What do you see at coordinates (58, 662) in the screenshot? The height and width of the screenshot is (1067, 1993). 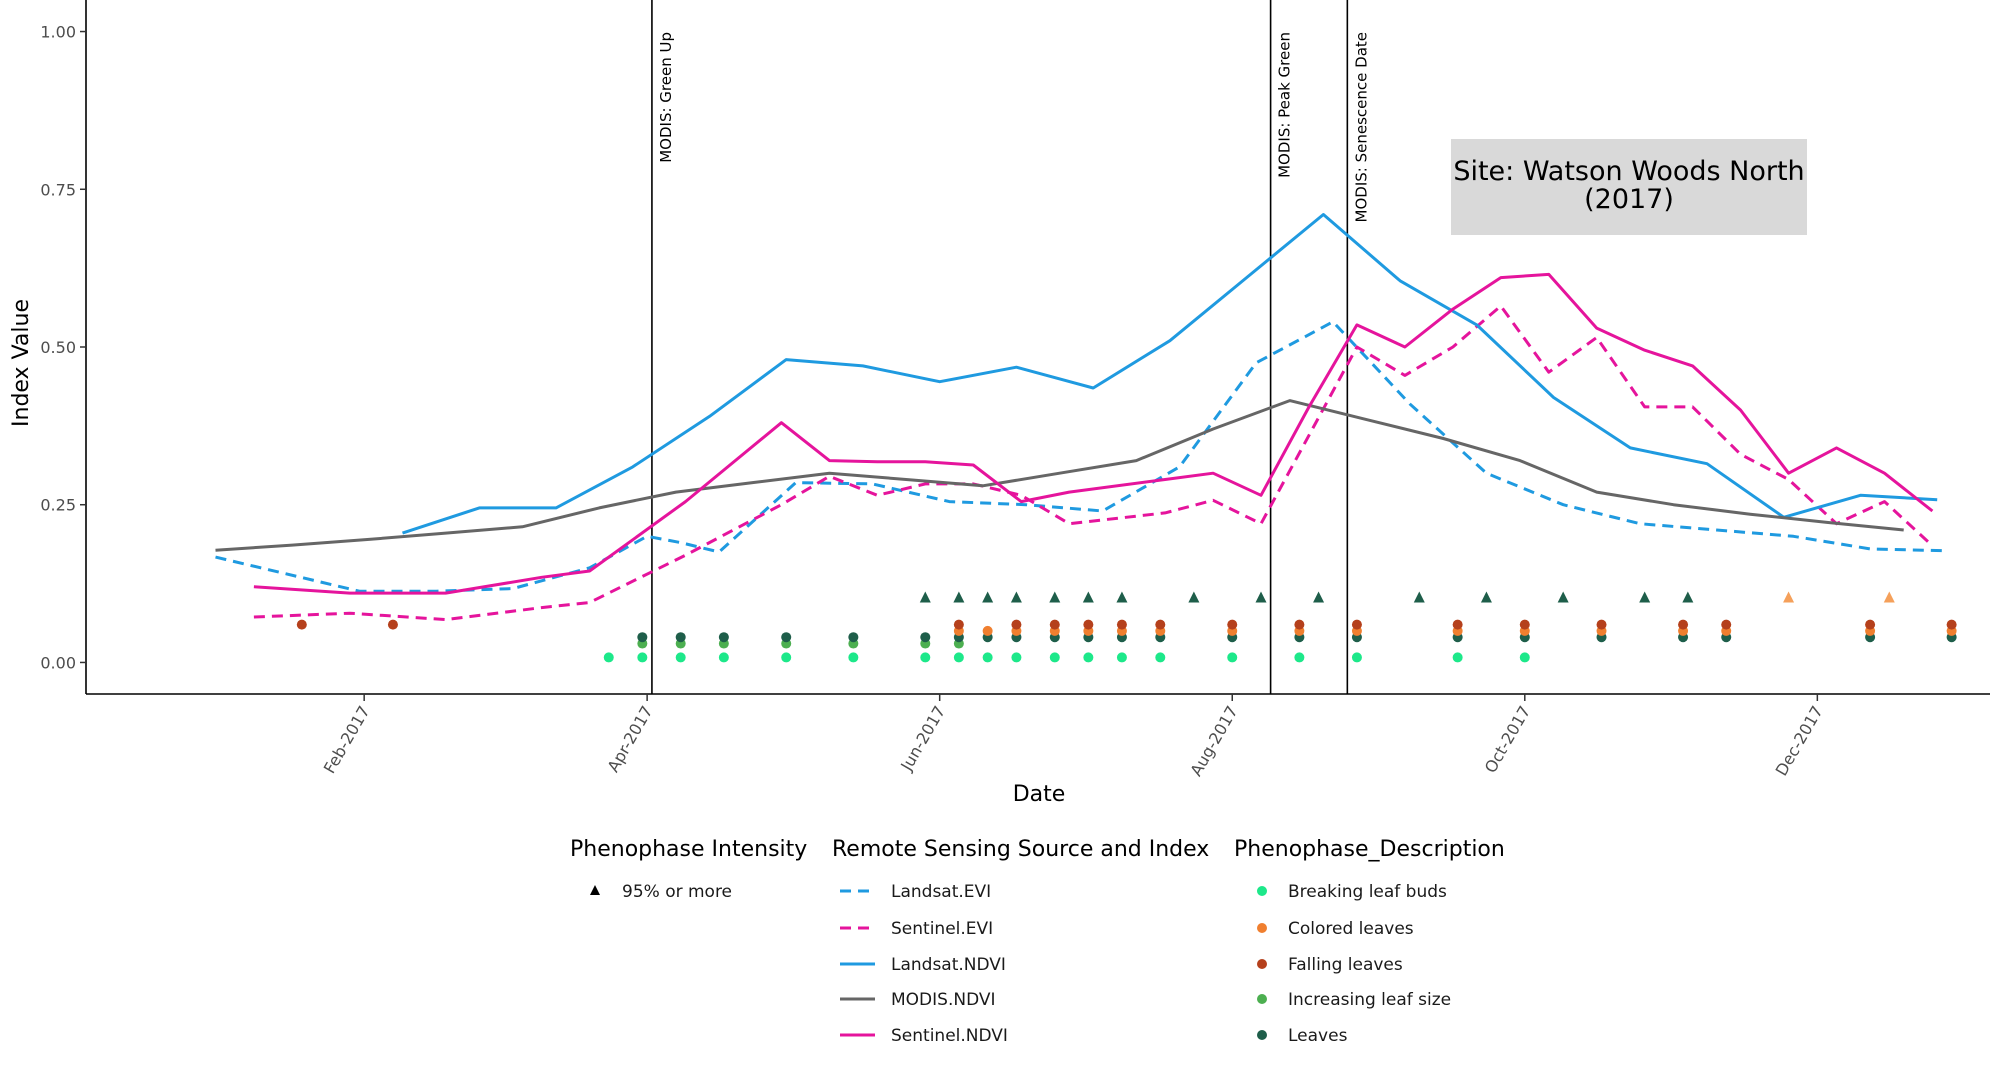 I see `y-tick-label: 0.00` at bounding box center [58, 662].